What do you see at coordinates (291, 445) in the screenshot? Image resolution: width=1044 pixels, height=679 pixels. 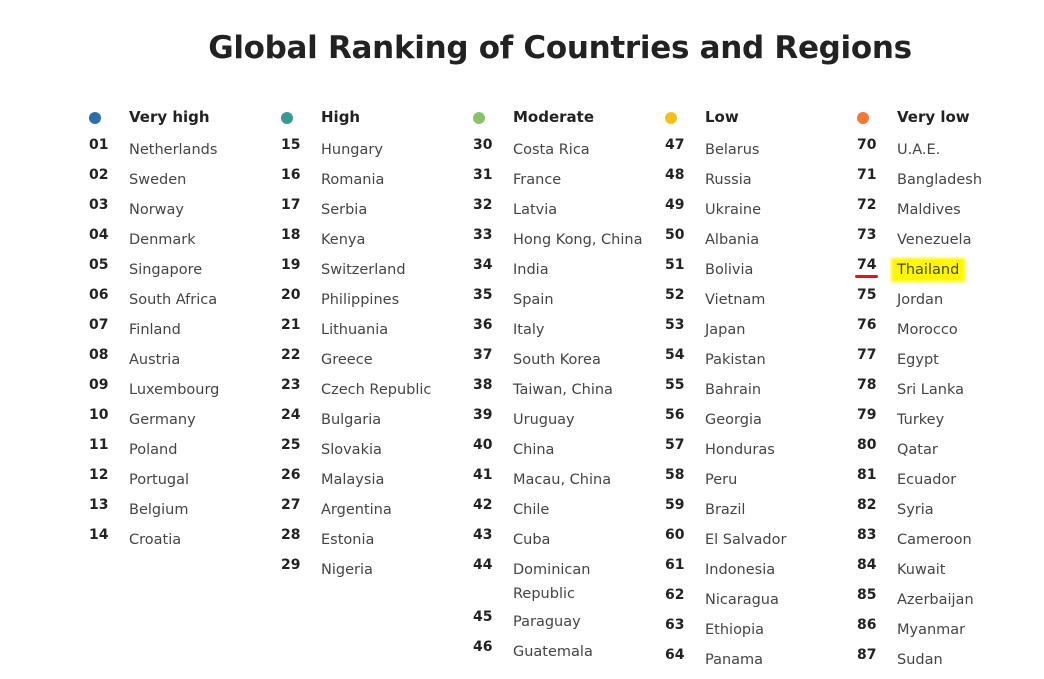 I see `rank-number: 25` at bounding box center [291, 445].